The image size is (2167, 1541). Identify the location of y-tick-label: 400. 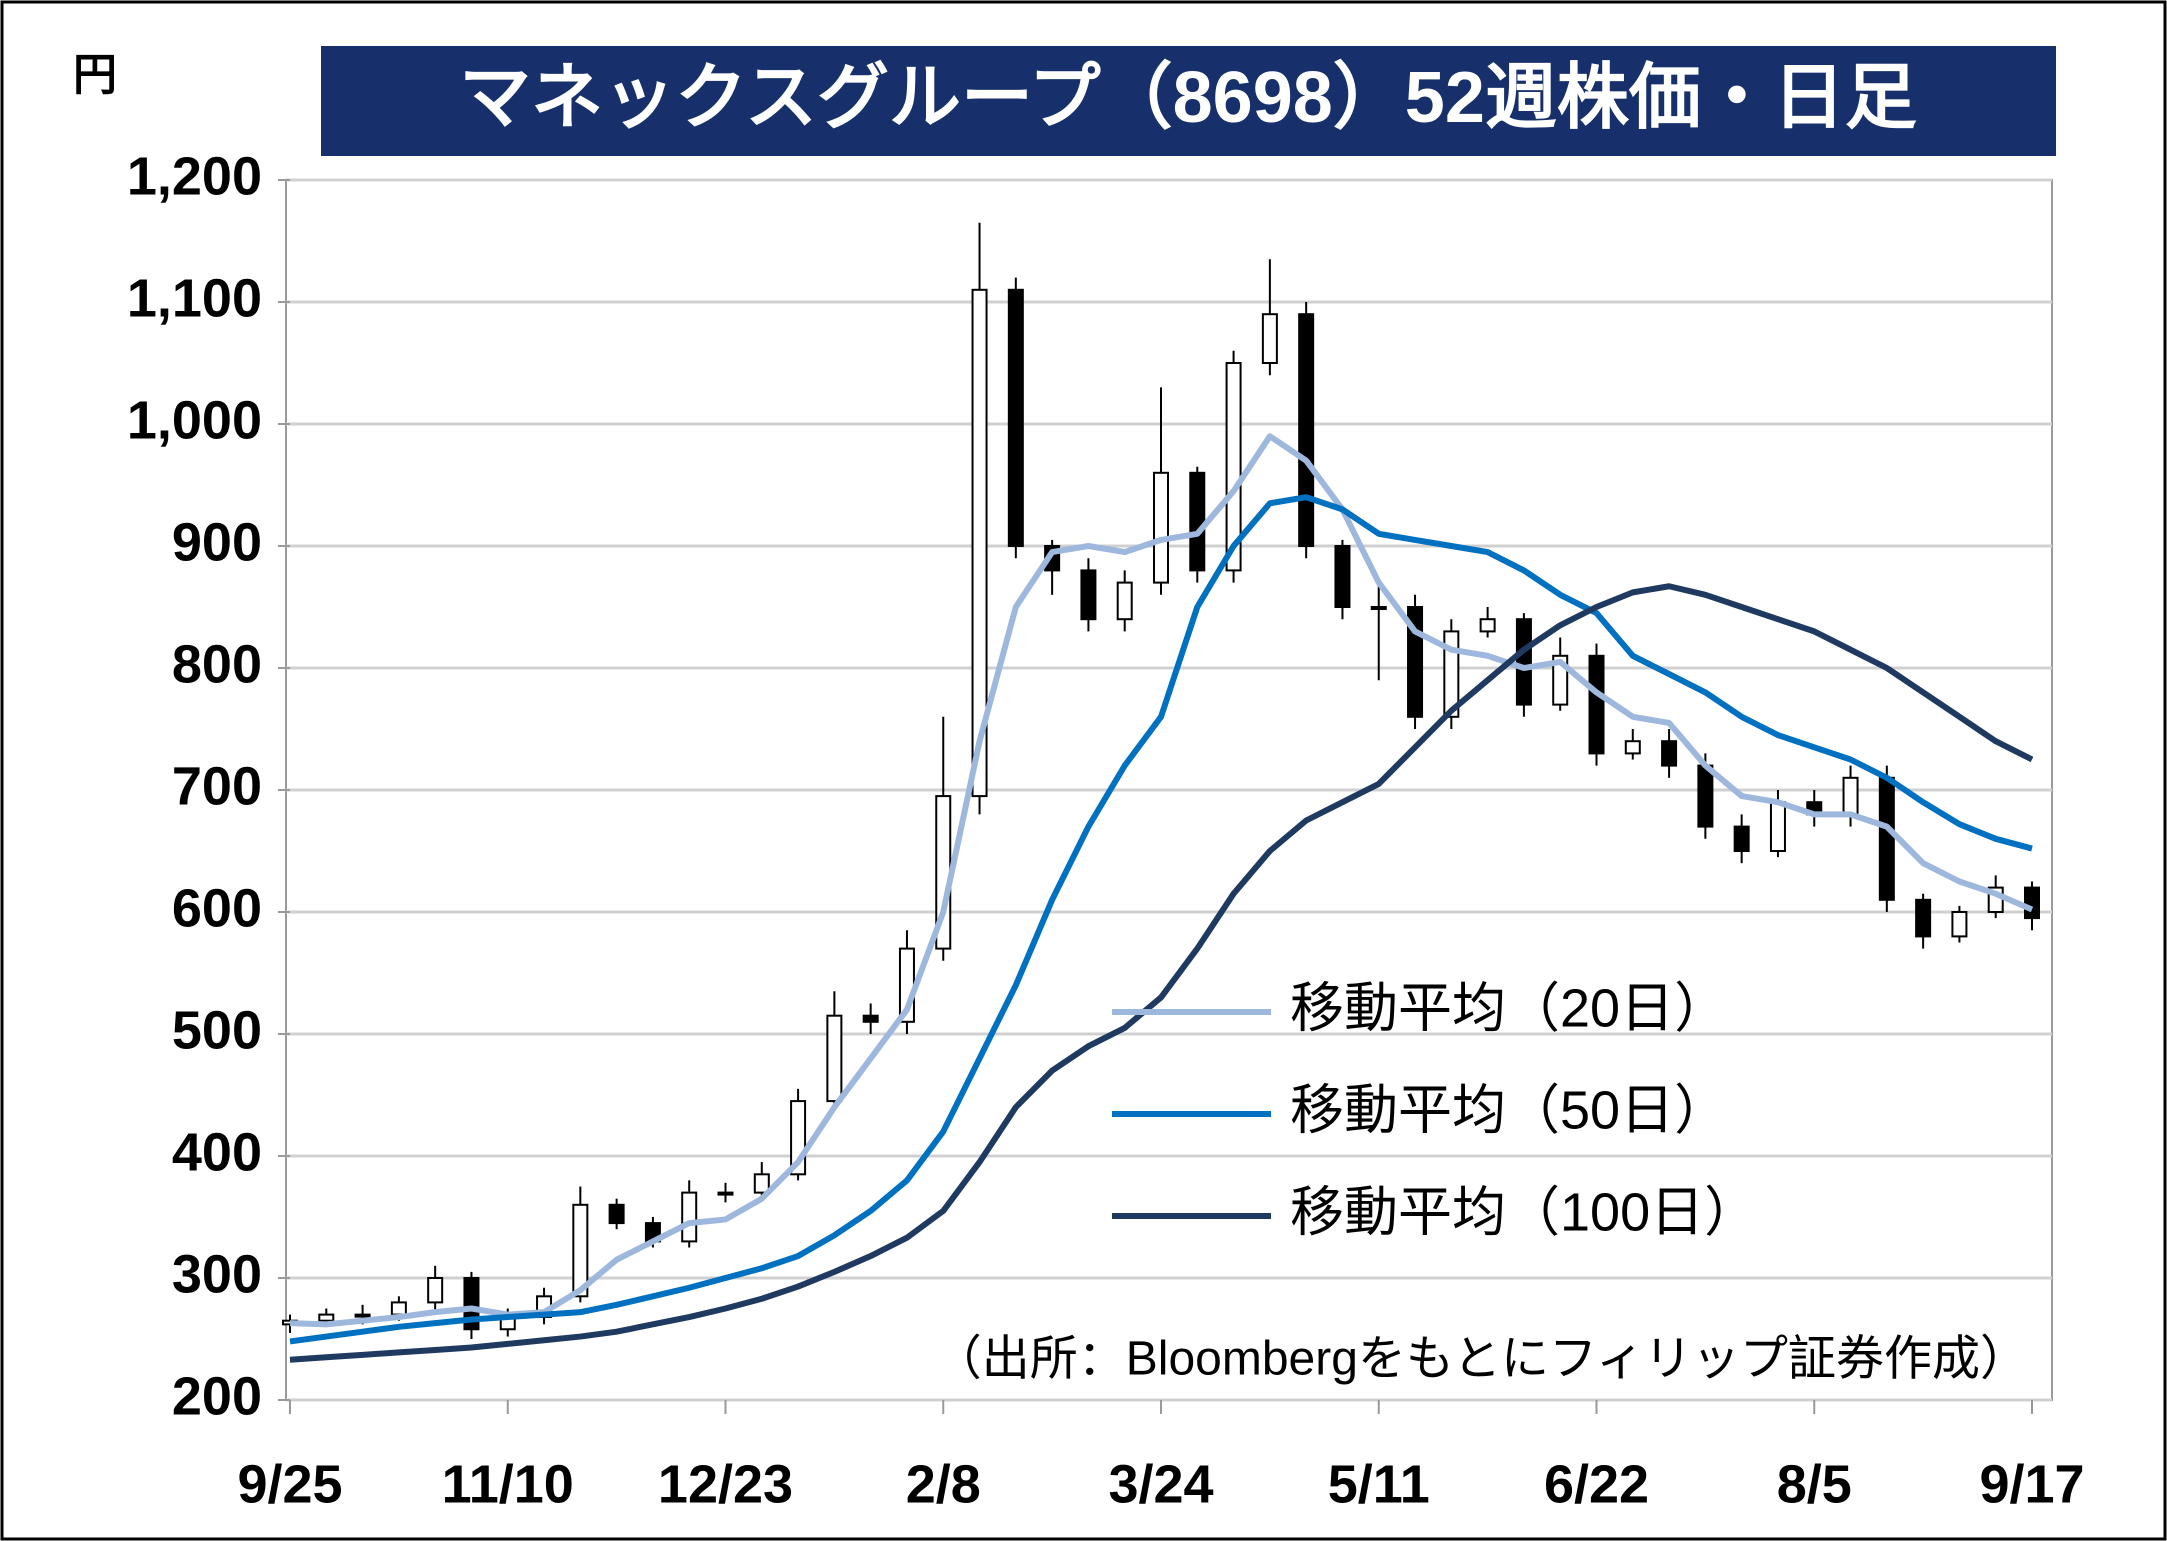
(217, 1152).